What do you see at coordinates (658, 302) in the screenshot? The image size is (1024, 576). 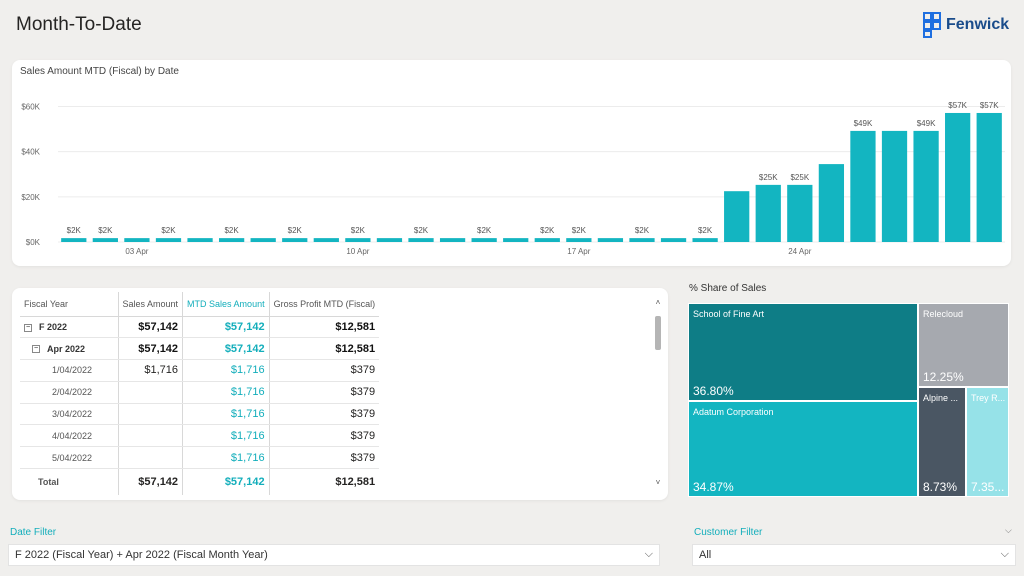 I see `scroll-up-icon: ˄` at bounding box center [658, 302].